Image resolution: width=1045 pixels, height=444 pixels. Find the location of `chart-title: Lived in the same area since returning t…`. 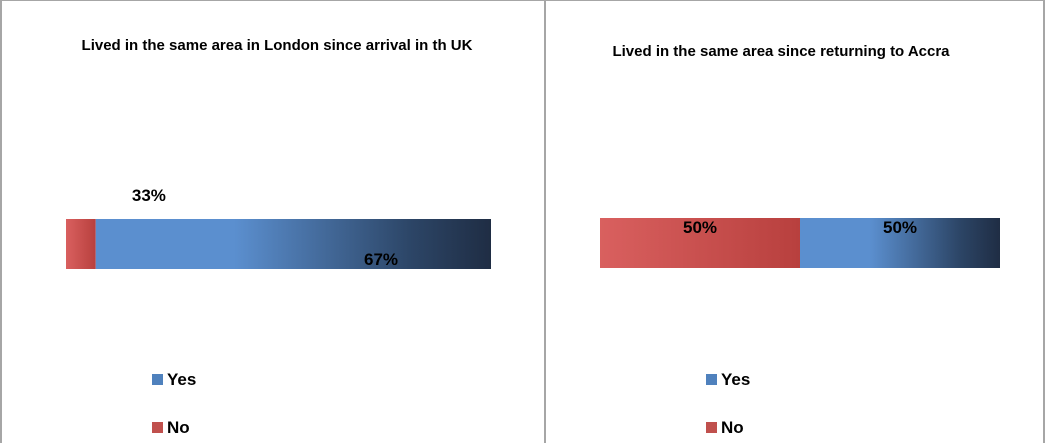

chart-title: Lived in the same area since returning t… is located at coordinates (781, 51).